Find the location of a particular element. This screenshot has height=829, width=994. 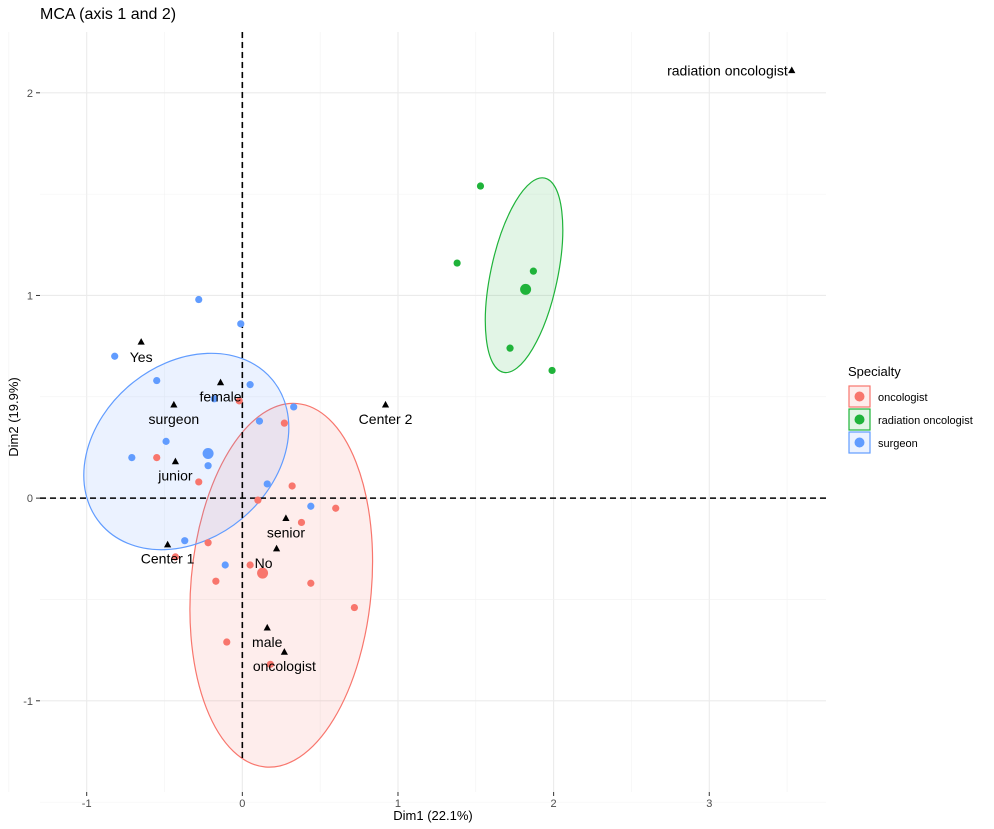

x-axis-title: Dim1 (22.1%) is located at coordinates (432, 815).